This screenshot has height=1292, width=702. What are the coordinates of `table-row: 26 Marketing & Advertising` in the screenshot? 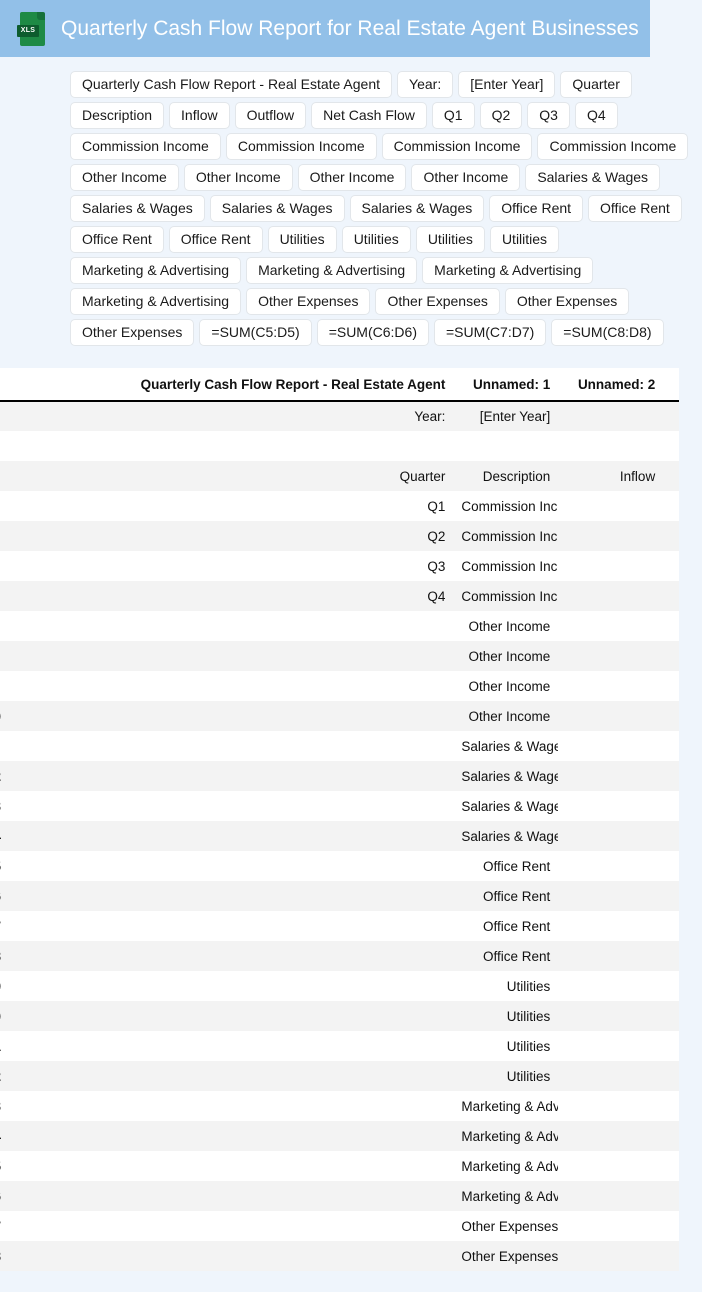 It's located at (339, 1196).